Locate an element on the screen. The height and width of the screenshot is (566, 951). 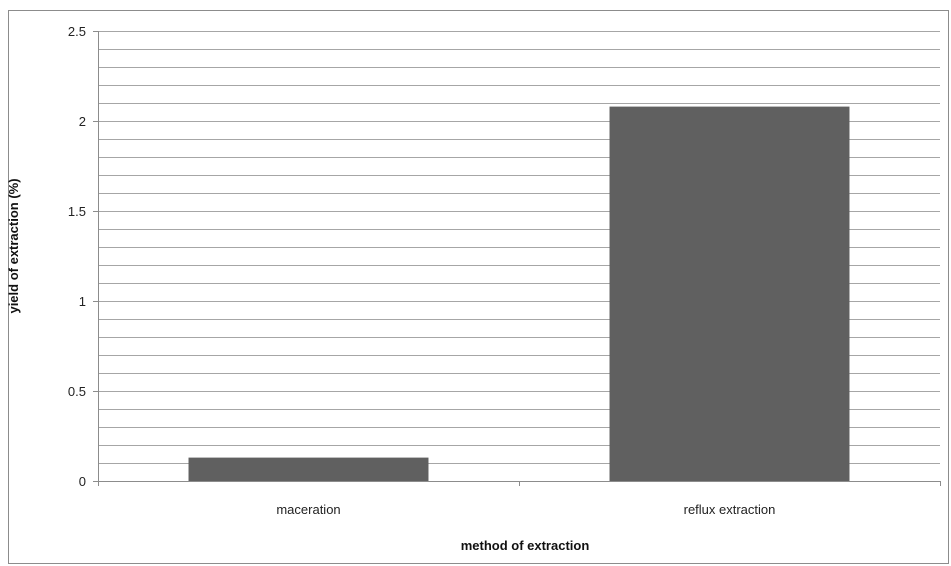
y-tick-label: 1 is located at coordinates (82, 301).